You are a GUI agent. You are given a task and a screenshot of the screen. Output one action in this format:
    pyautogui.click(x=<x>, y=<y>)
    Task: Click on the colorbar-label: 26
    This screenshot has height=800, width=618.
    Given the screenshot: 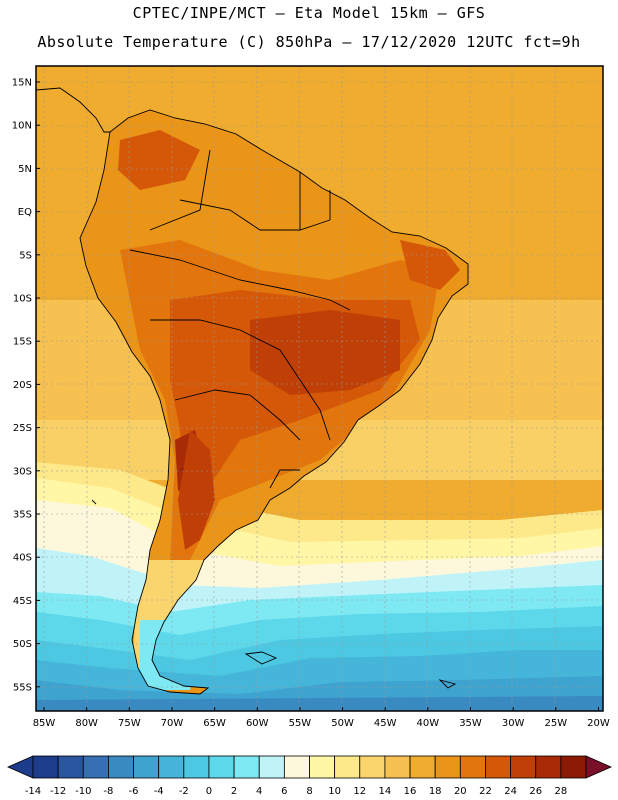 What is the action you would take?
    pyautogui.click(x=535, y=791)
    